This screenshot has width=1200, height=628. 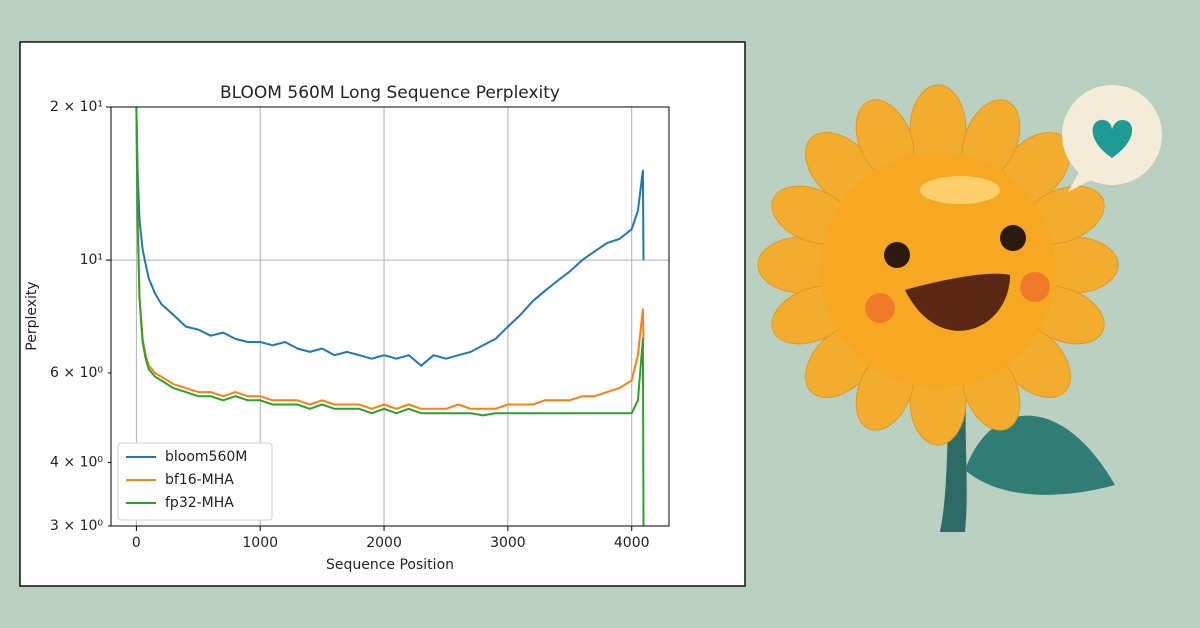 I want to click on x-tick-label: 3000, so click(x=508, y=543).